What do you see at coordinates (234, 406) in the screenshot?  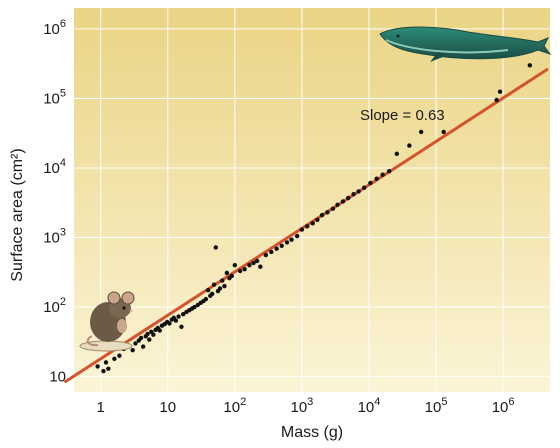 I see `x-tick-label: 10²` at bounding box center [234, 406].